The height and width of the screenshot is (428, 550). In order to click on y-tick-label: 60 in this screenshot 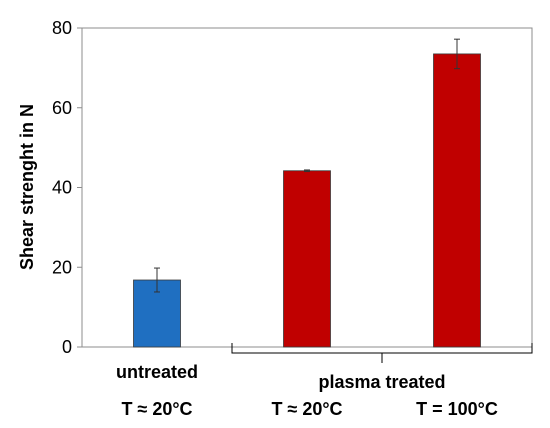, I will do `click(62, 108)`.